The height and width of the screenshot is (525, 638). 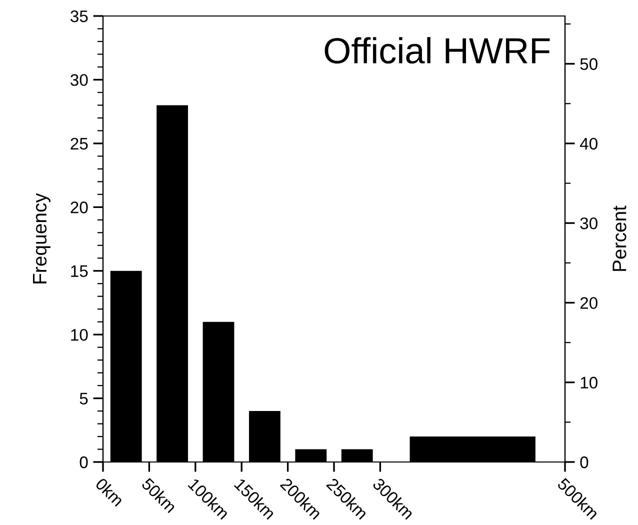 What do you see at coordinates (79, 80) in the screenshot?
I see `y-tick-label: 30` at bounding box center [79, 80].